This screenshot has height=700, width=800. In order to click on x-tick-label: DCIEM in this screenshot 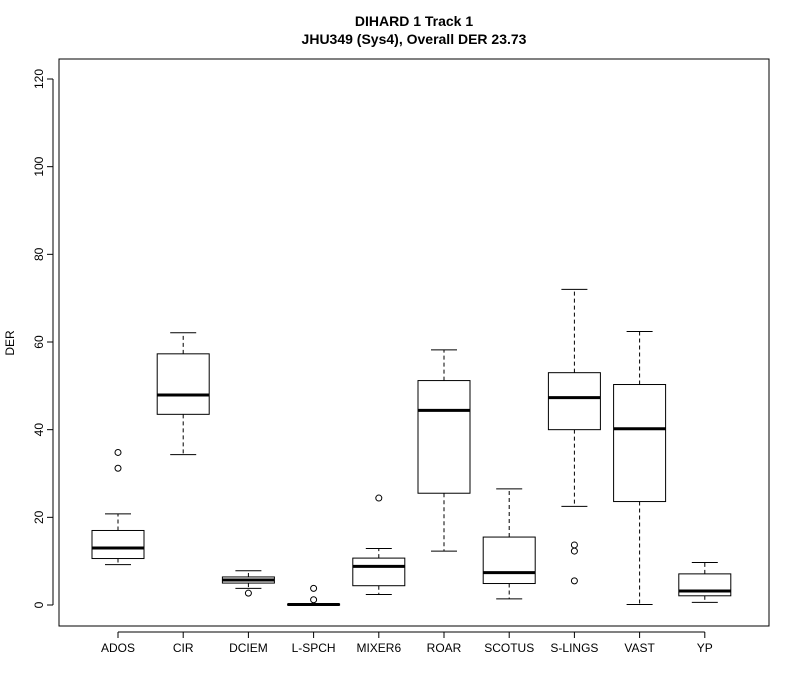, I will do `click(248, 648)`.